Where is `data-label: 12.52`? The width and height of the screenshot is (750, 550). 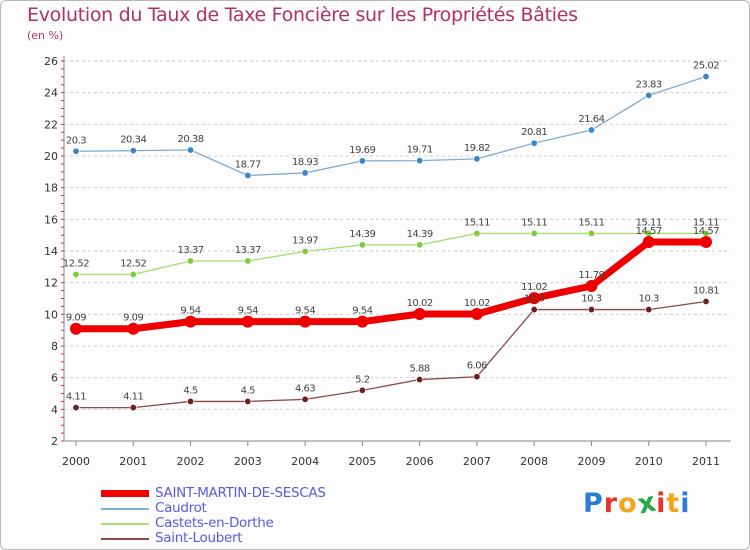
data-label: 12.52 is located at coordinates (76, 263).